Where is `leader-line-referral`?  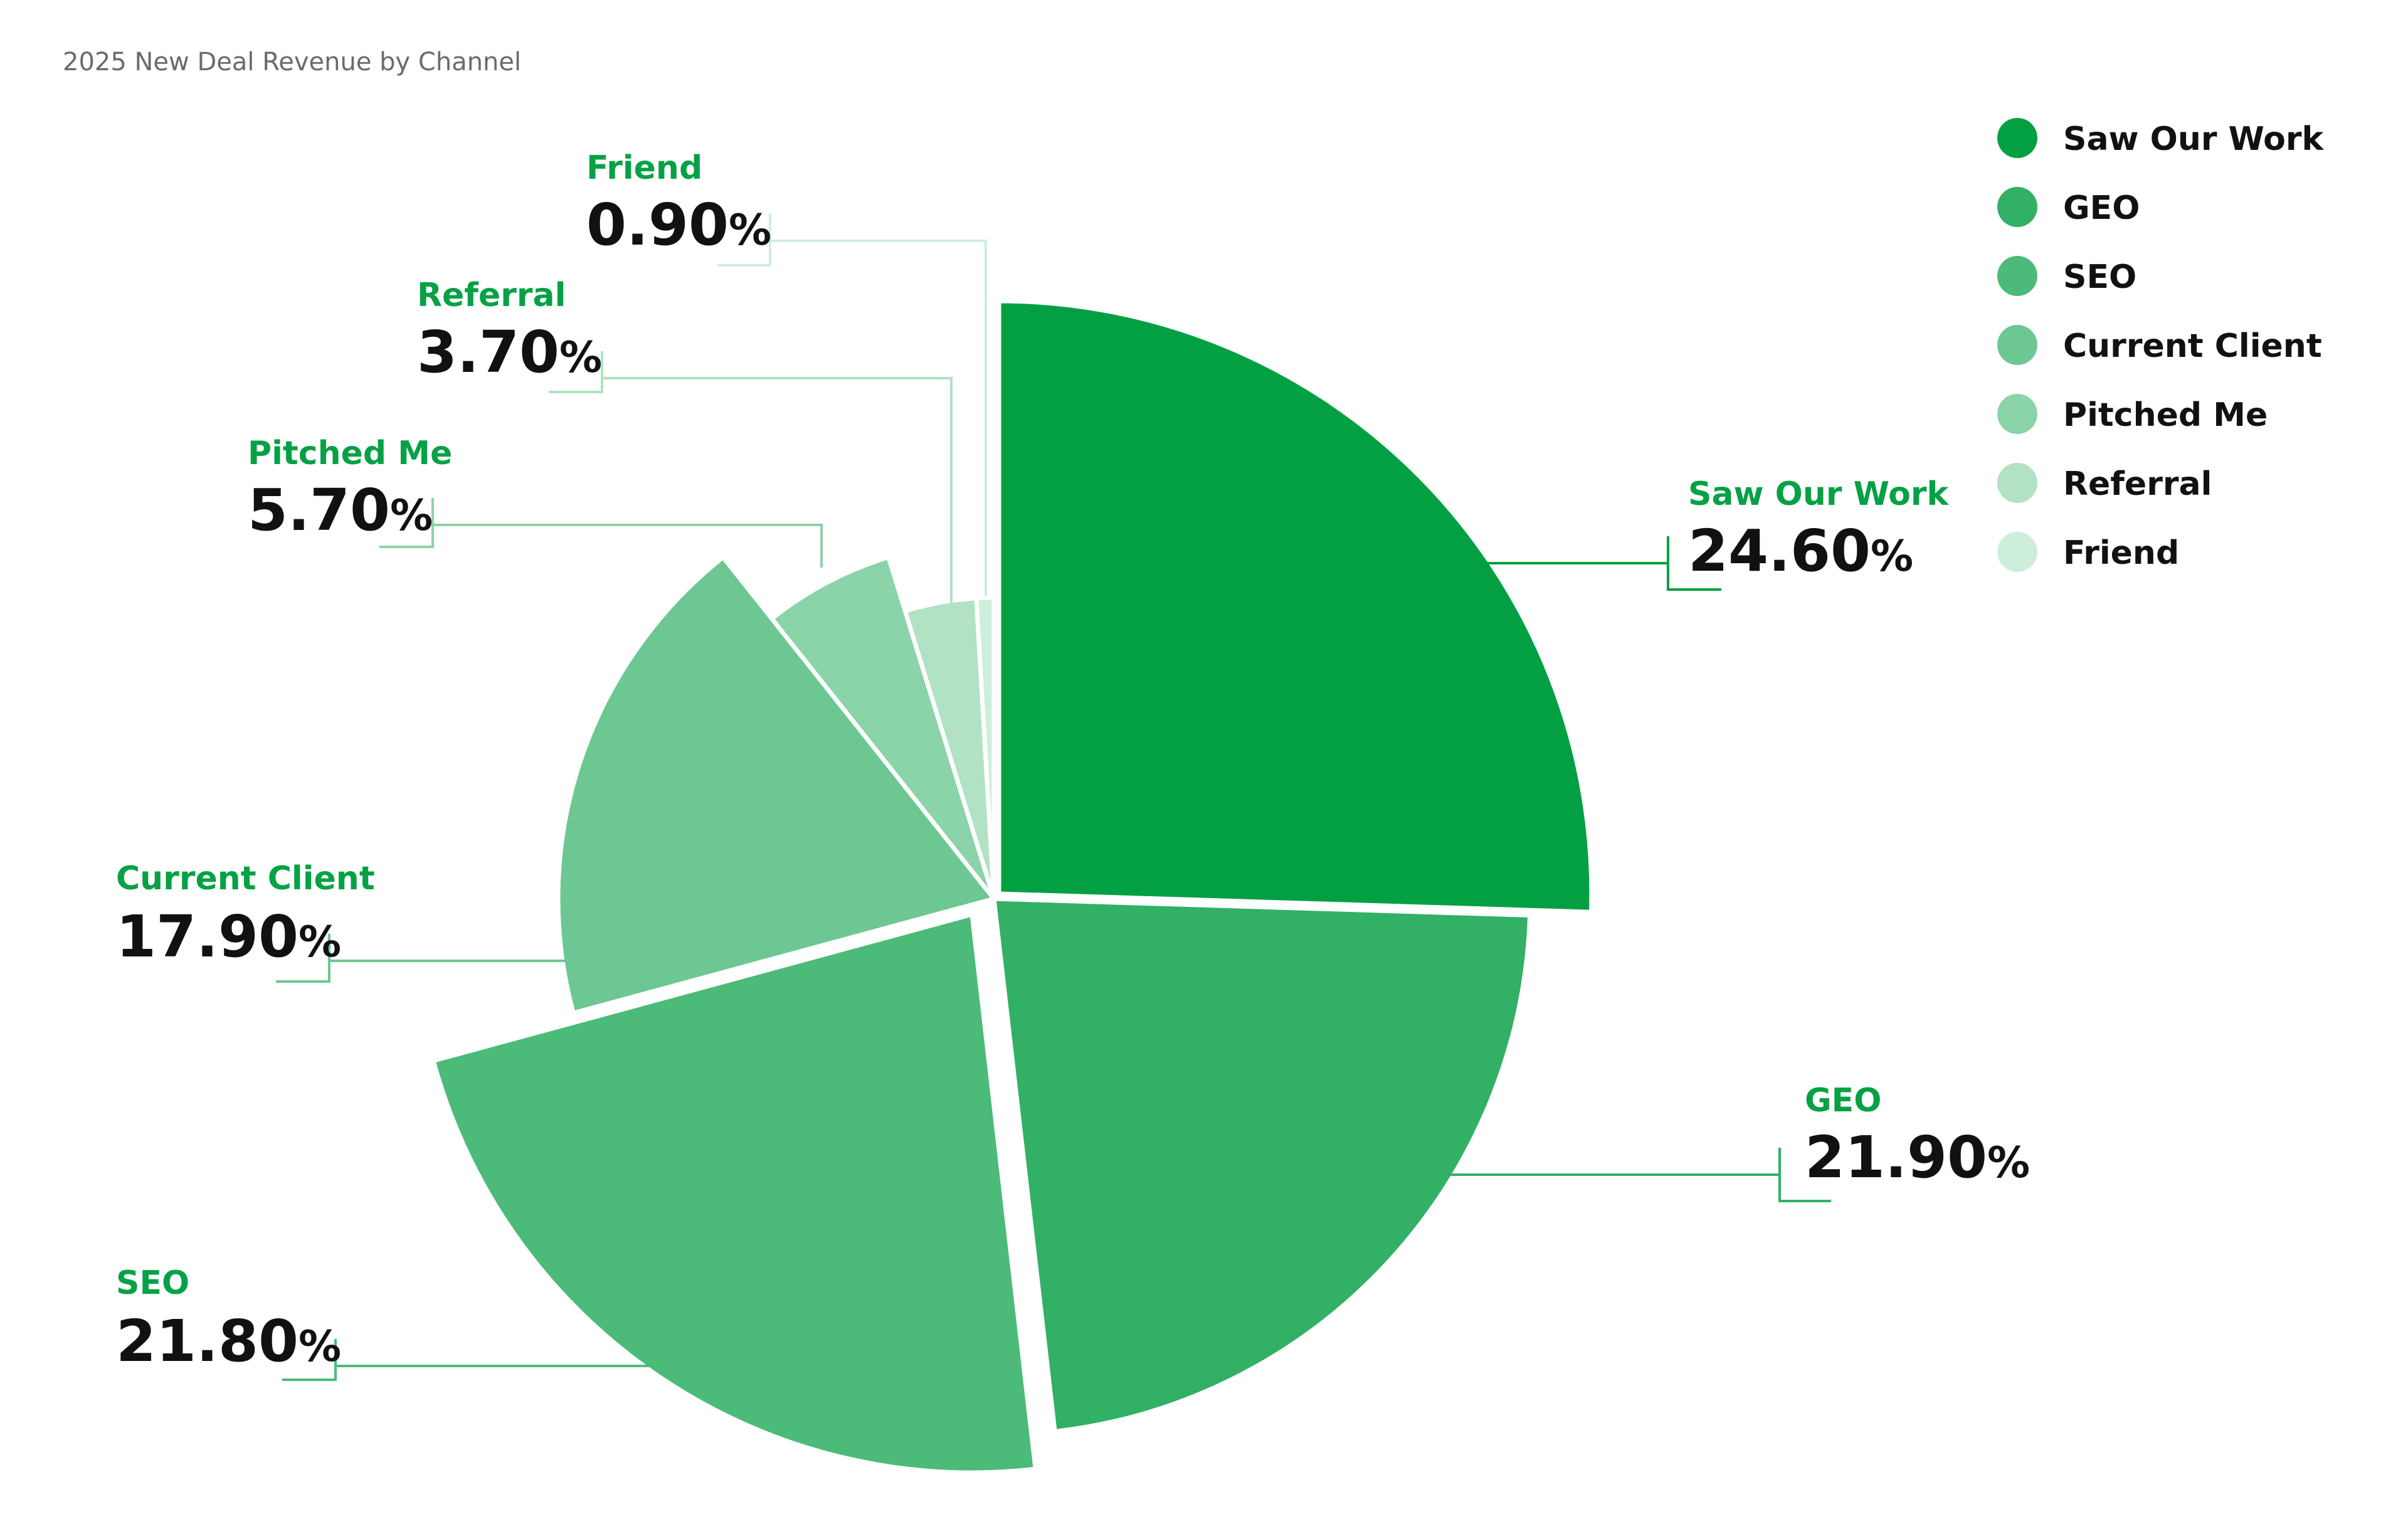
leader-line-referral is located at coordinates (751, 479).